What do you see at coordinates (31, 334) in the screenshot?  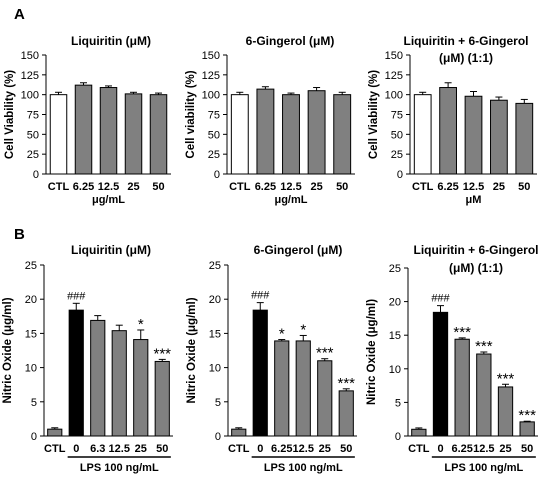 I see `y-tick-label: 15` at bounding box center [31, 334].